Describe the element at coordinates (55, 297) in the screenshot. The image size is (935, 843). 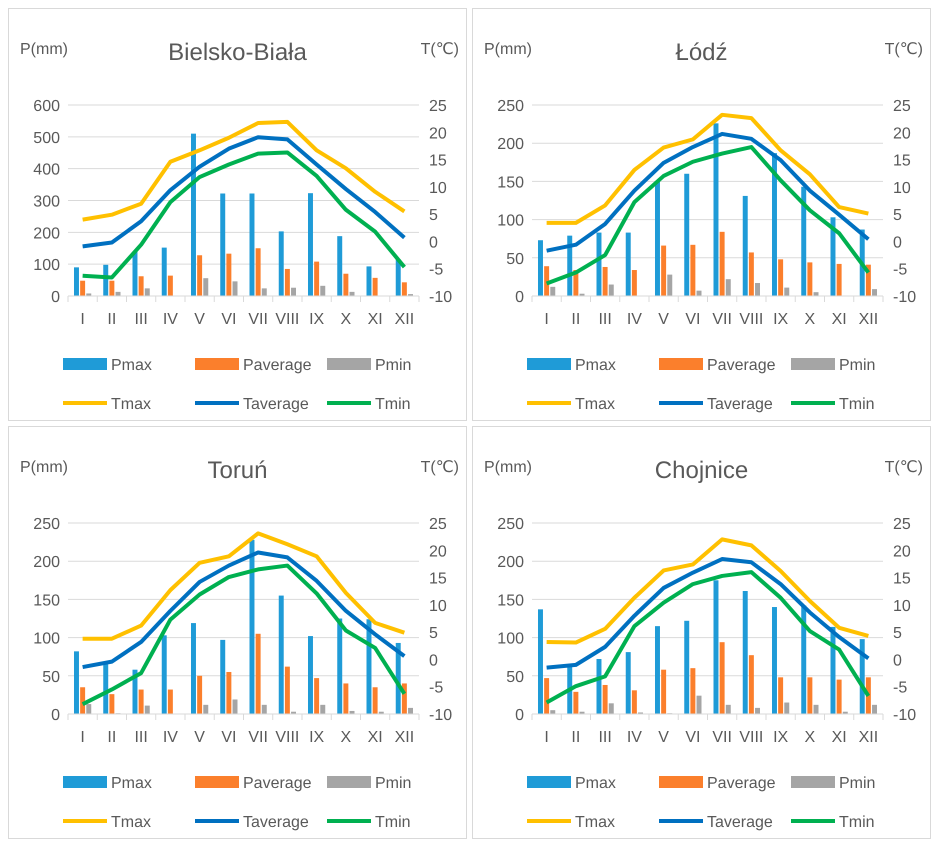
I see `y-tick-label: 0` at that location.